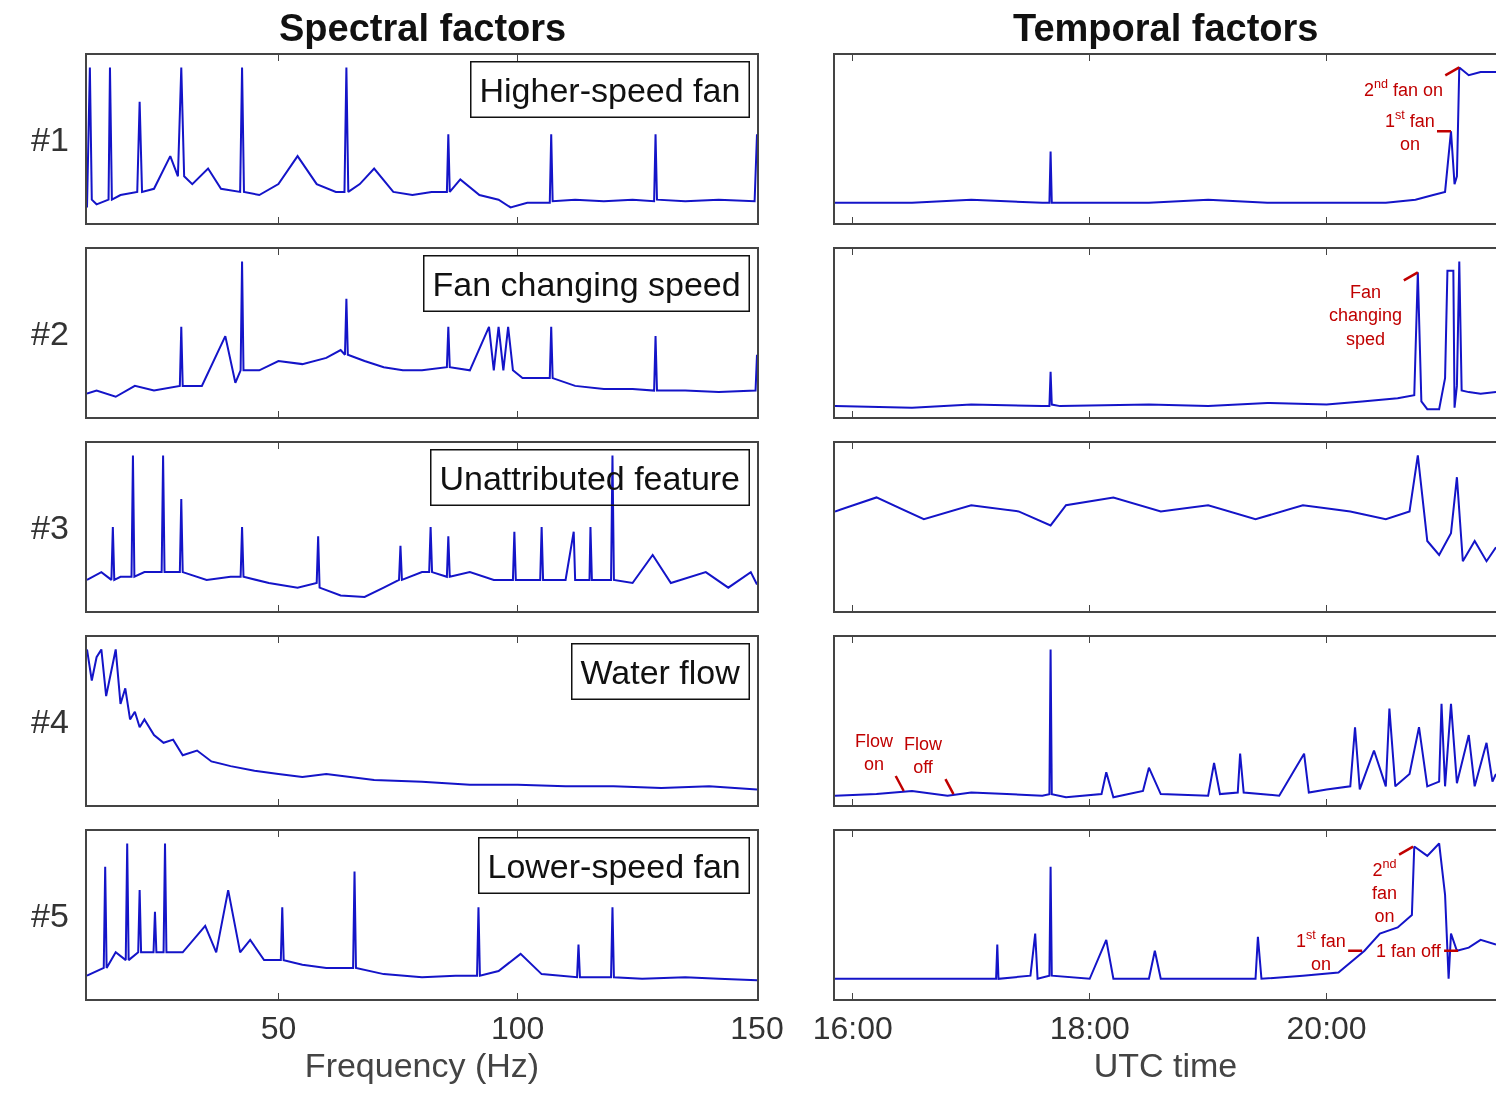 The height and width of the screenshot is (1112, 1496). What do you see at coordinates (923, 756) in the screenshot?
I see `annotation: Flow off` at bounding box center [923, 756].